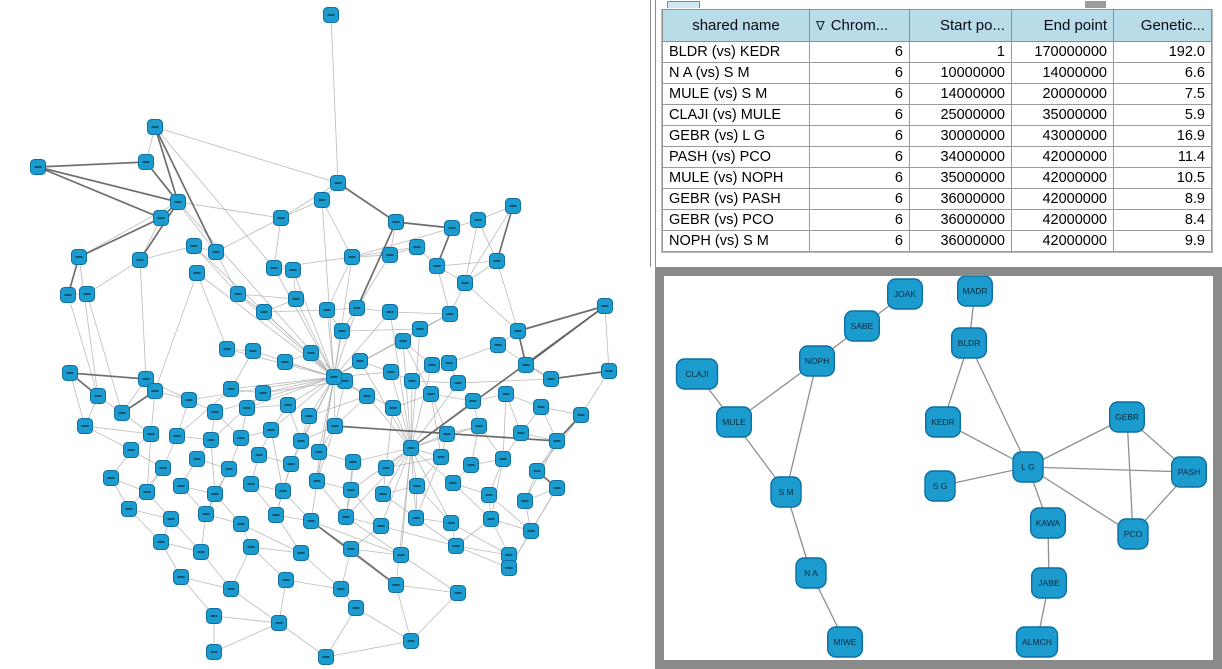  I want to click on table-row: NOPH (vs) S M 6 36000000 42000000 9.9, so click(937, 241).